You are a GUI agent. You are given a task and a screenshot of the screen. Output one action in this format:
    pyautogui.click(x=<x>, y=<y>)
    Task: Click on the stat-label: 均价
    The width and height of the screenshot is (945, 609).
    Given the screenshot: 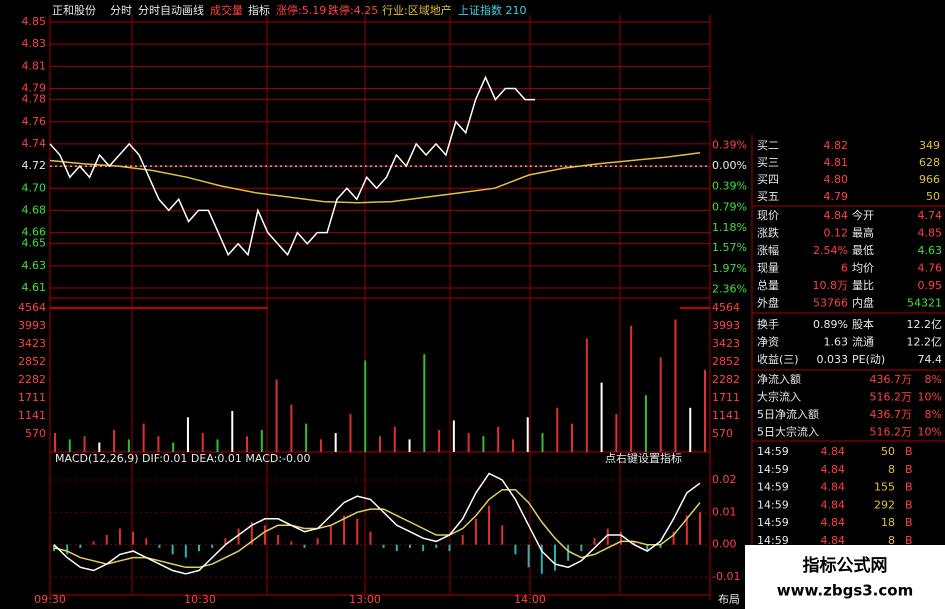 What is the action you would take?
    pyautogui.click(x=863, y=268)
    